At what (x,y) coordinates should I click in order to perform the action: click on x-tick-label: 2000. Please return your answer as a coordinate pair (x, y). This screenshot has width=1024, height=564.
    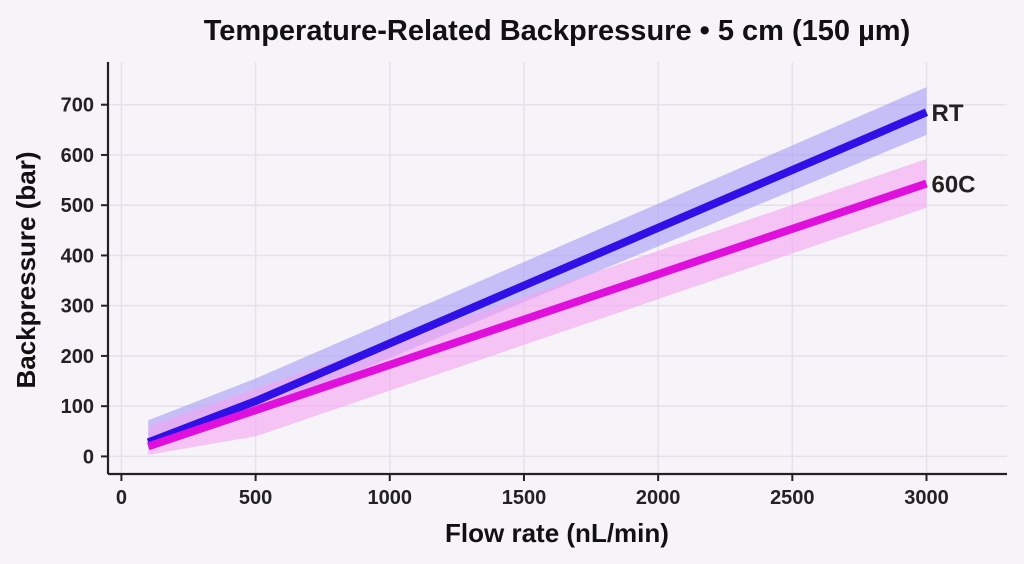
    Looking at the image, I should click on (658, 498).